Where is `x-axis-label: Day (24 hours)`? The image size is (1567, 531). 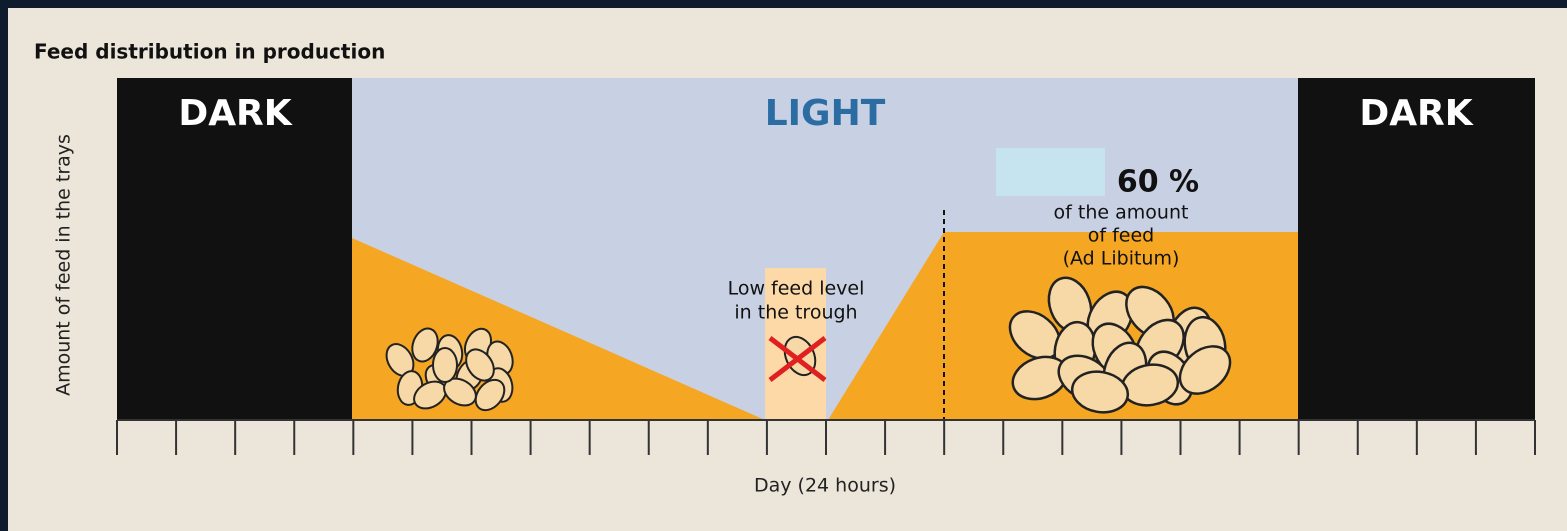
x-axis-label: Day (24 hours) is located at coordinates (825, 486).